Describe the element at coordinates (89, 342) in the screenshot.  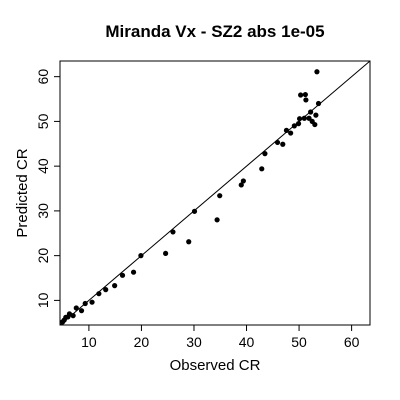
I see `x-tick-label: 10` at that location.